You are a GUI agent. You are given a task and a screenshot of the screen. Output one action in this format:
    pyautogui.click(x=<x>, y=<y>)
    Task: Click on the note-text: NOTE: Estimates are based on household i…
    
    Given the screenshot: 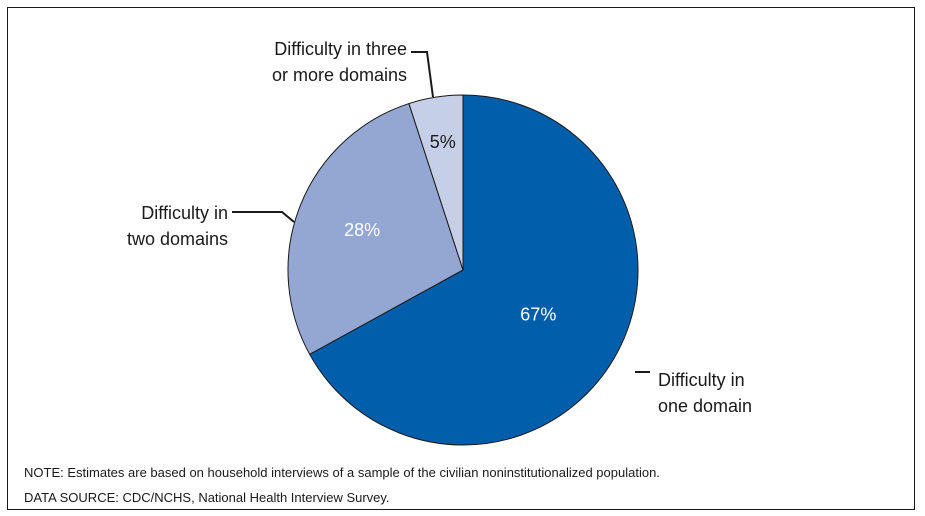 What is the action you would take?
    pyautogui.click(x=342, y=472)
    